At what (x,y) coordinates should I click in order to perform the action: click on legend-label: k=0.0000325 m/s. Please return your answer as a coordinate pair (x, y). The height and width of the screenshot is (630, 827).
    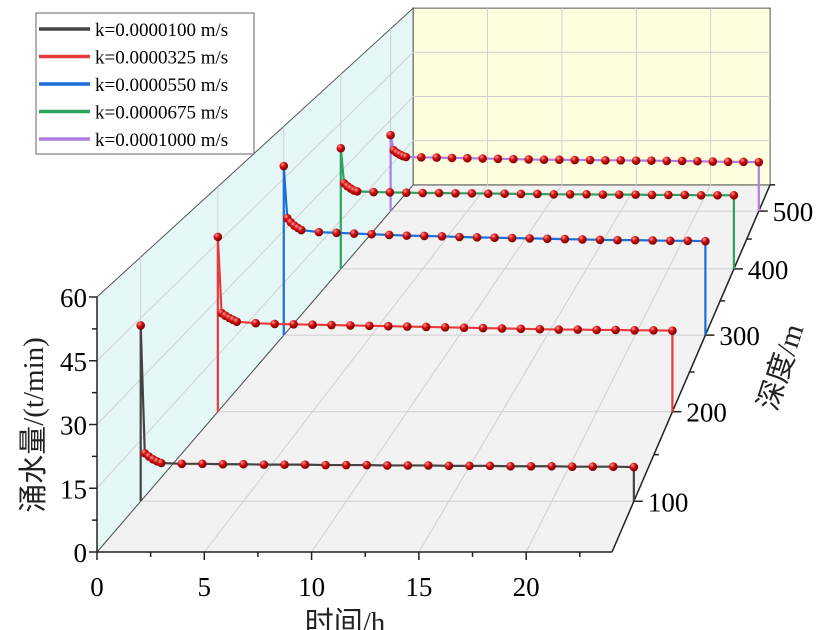
    Looking at the image, I should click on (161, 58).